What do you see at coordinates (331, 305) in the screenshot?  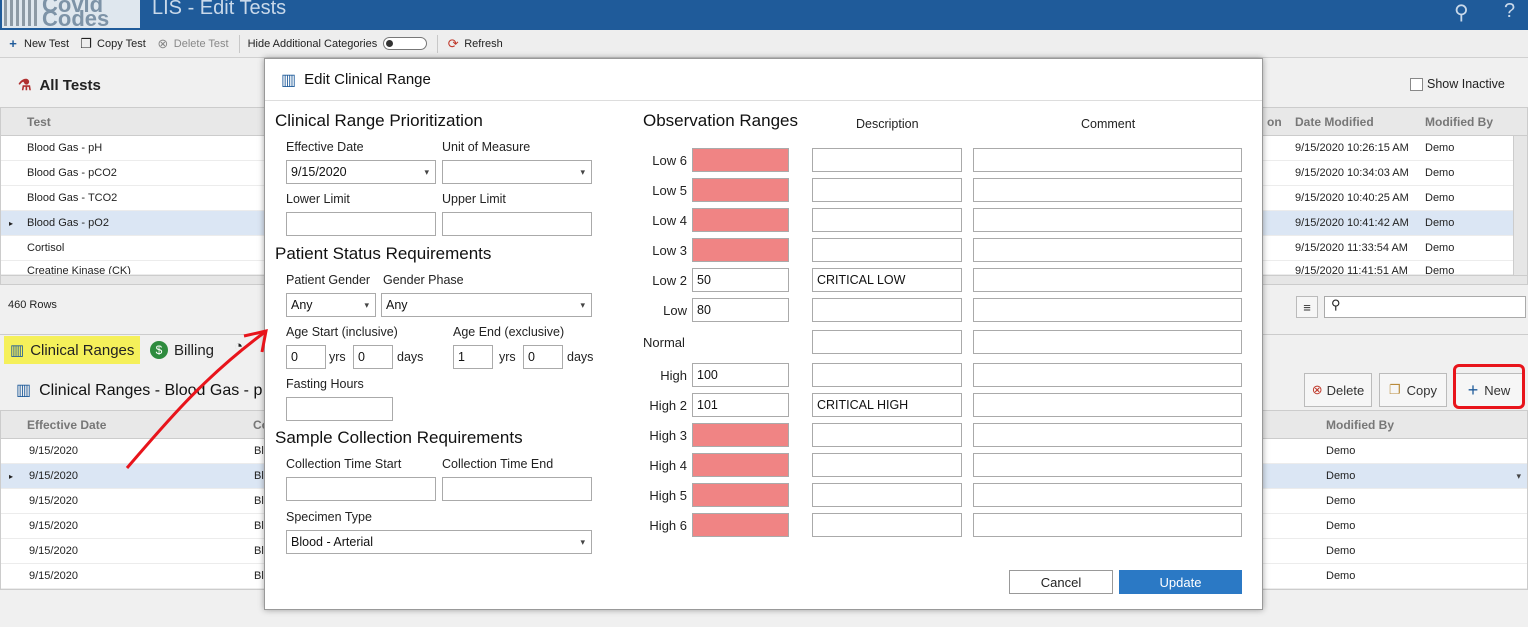 I see `patient-gender-select: Any` at bounding box center [331, 305].